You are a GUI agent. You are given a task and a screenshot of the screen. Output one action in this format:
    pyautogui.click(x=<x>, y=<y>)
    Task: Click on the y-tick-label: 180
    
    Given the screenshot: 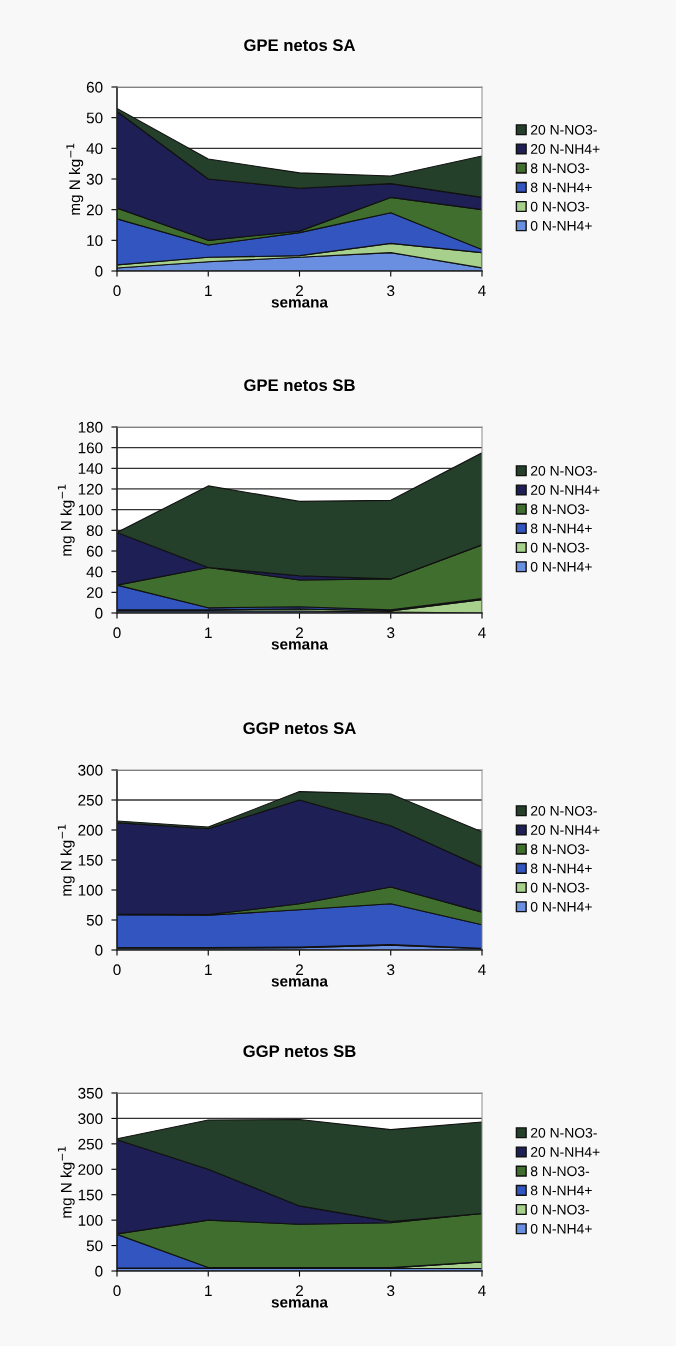 What is the action you would take?
    pyautogui.click(x=90, y=427)
    